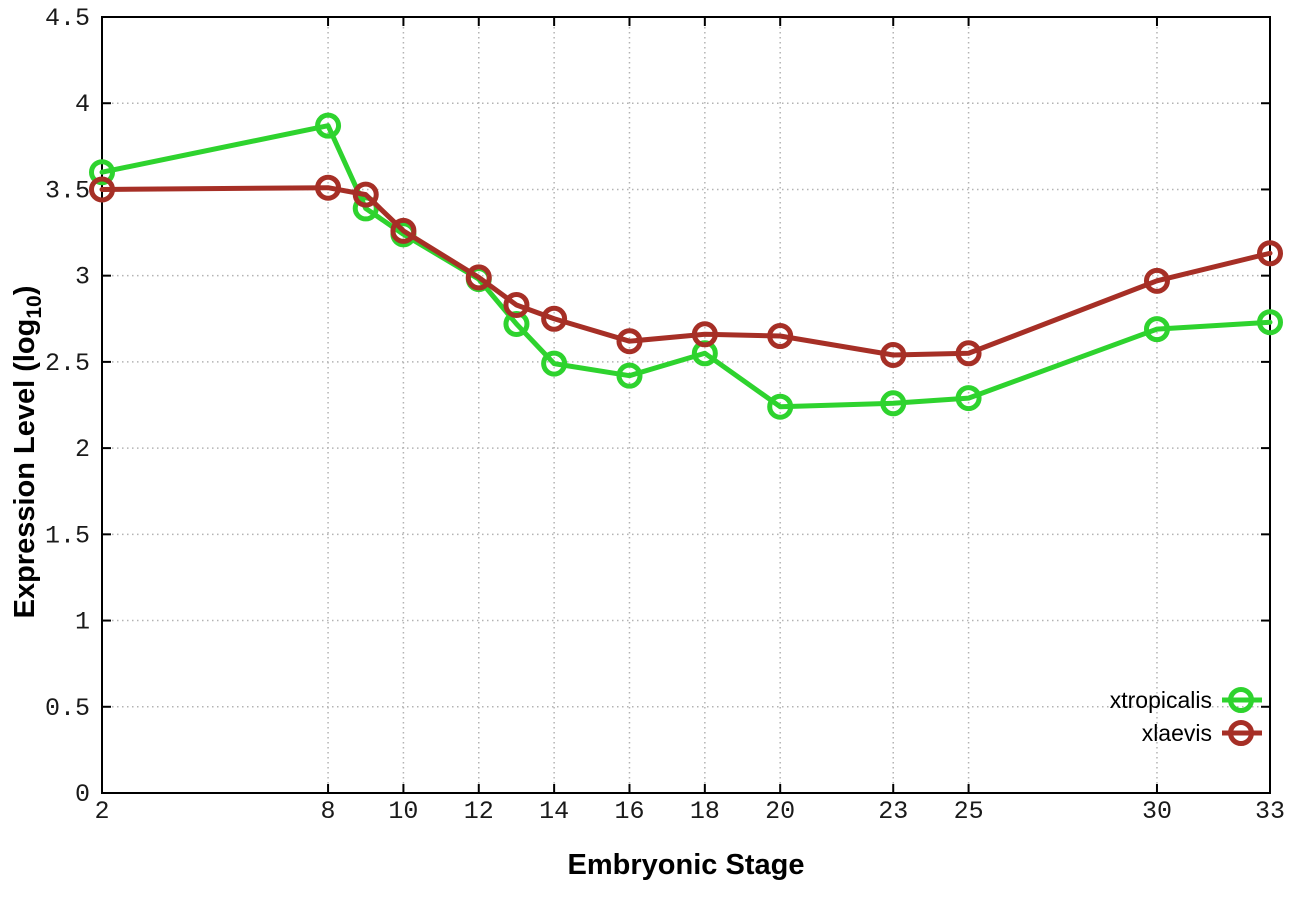 This screenshot has width=1296, height=907. Describe the element at coordinates (686, 865) in the screenshot. I see `x-axis-title: Embryonic Stage` at that location.